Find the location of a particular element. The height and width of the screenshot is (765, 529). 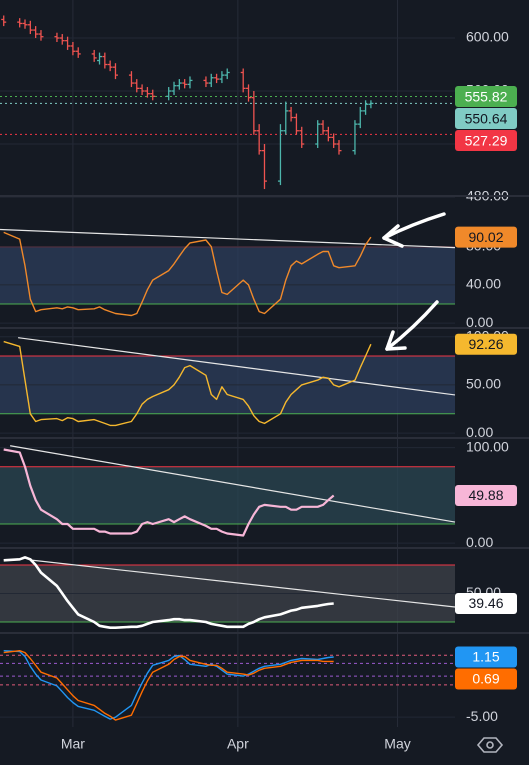

value-badge-label: 92.26 is located at coordinates (485, 344).